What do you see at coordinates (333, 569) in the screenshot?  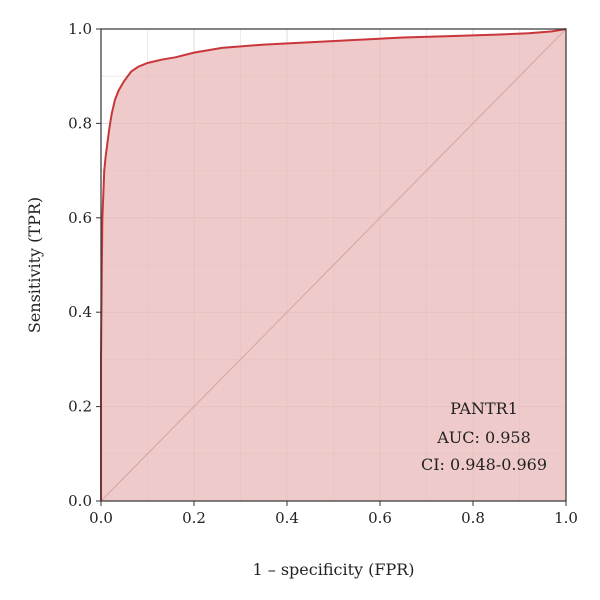 I see `x-axis-title: 1 – specificity (FPR)` at bounding box center [333, 569].